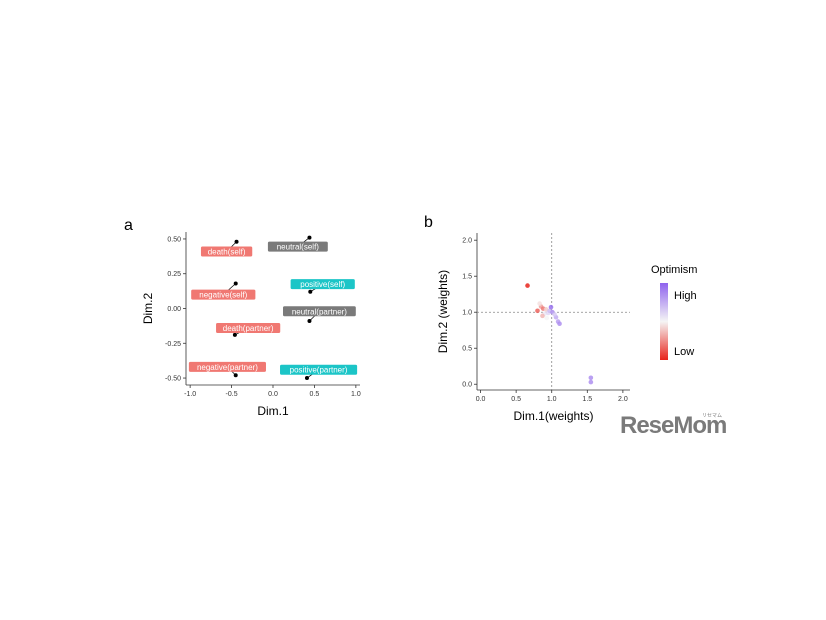  Describe the element at coordinates (273, 411) in the screenshot. I see `x-axis-title: Dim.1` at that location.